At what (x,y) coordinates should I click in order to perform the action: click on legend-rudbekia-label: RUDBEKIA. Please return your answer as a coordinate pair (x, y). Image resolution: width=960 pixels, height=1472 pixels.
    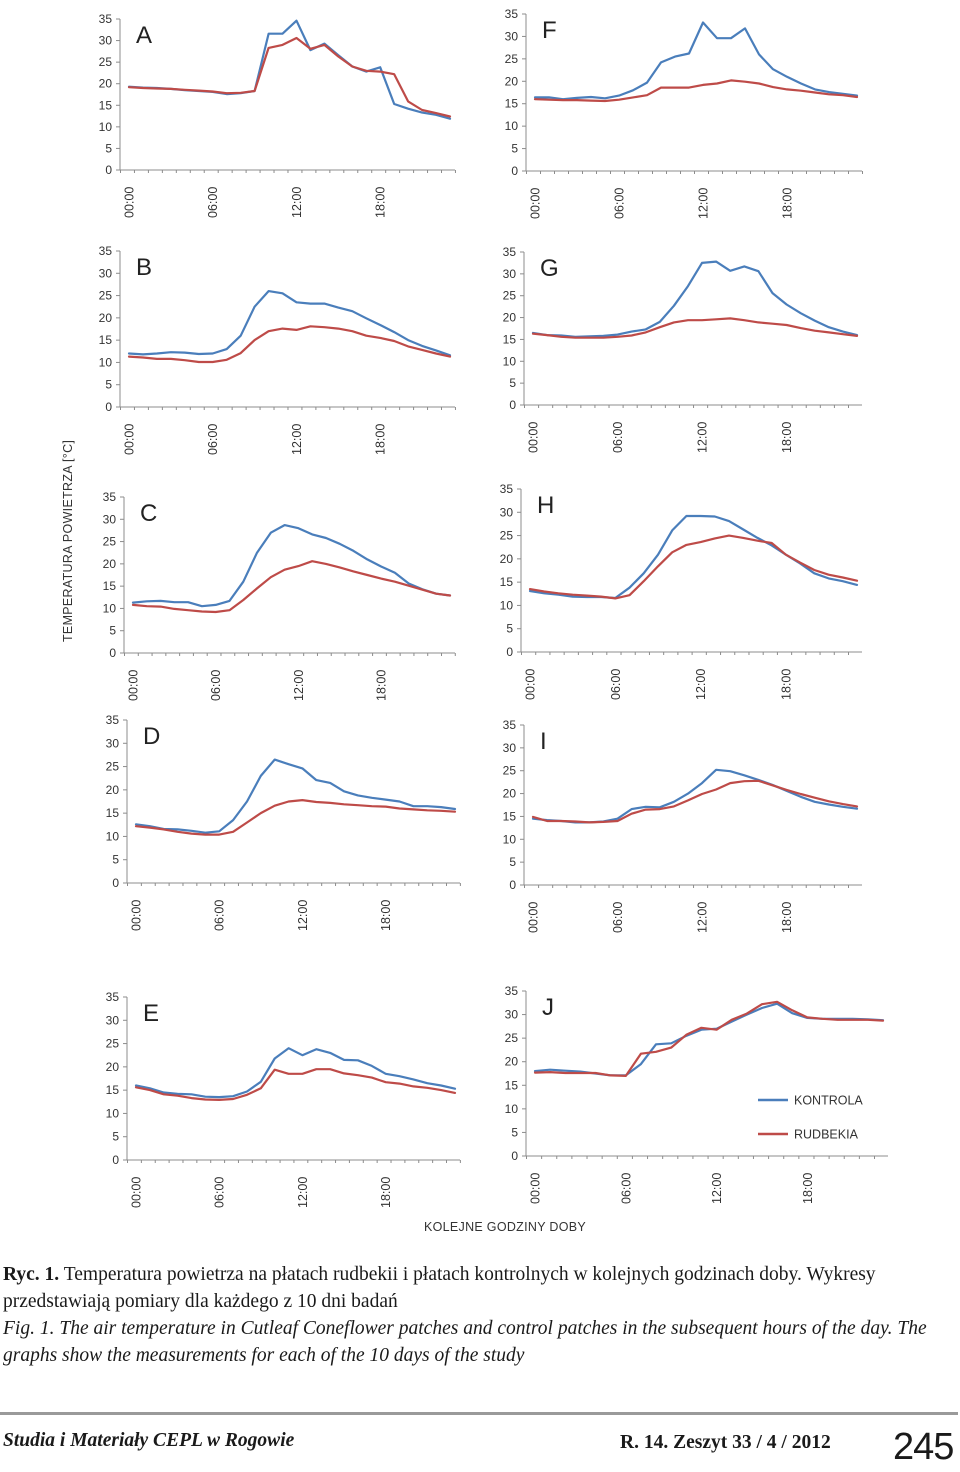
    Looking at the image, I should click on (826, 1135).